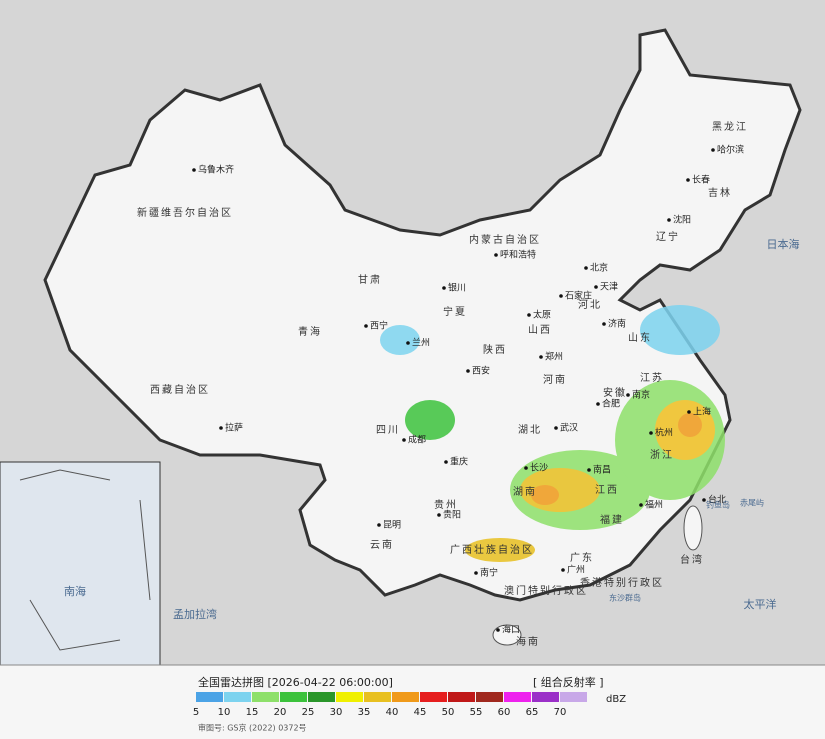 The height and width of the screenshot is (739, 825). Describe the element at coordinates (546, 590) in the screenshot. I see `region-label: 澳门特别行政区` at that location.